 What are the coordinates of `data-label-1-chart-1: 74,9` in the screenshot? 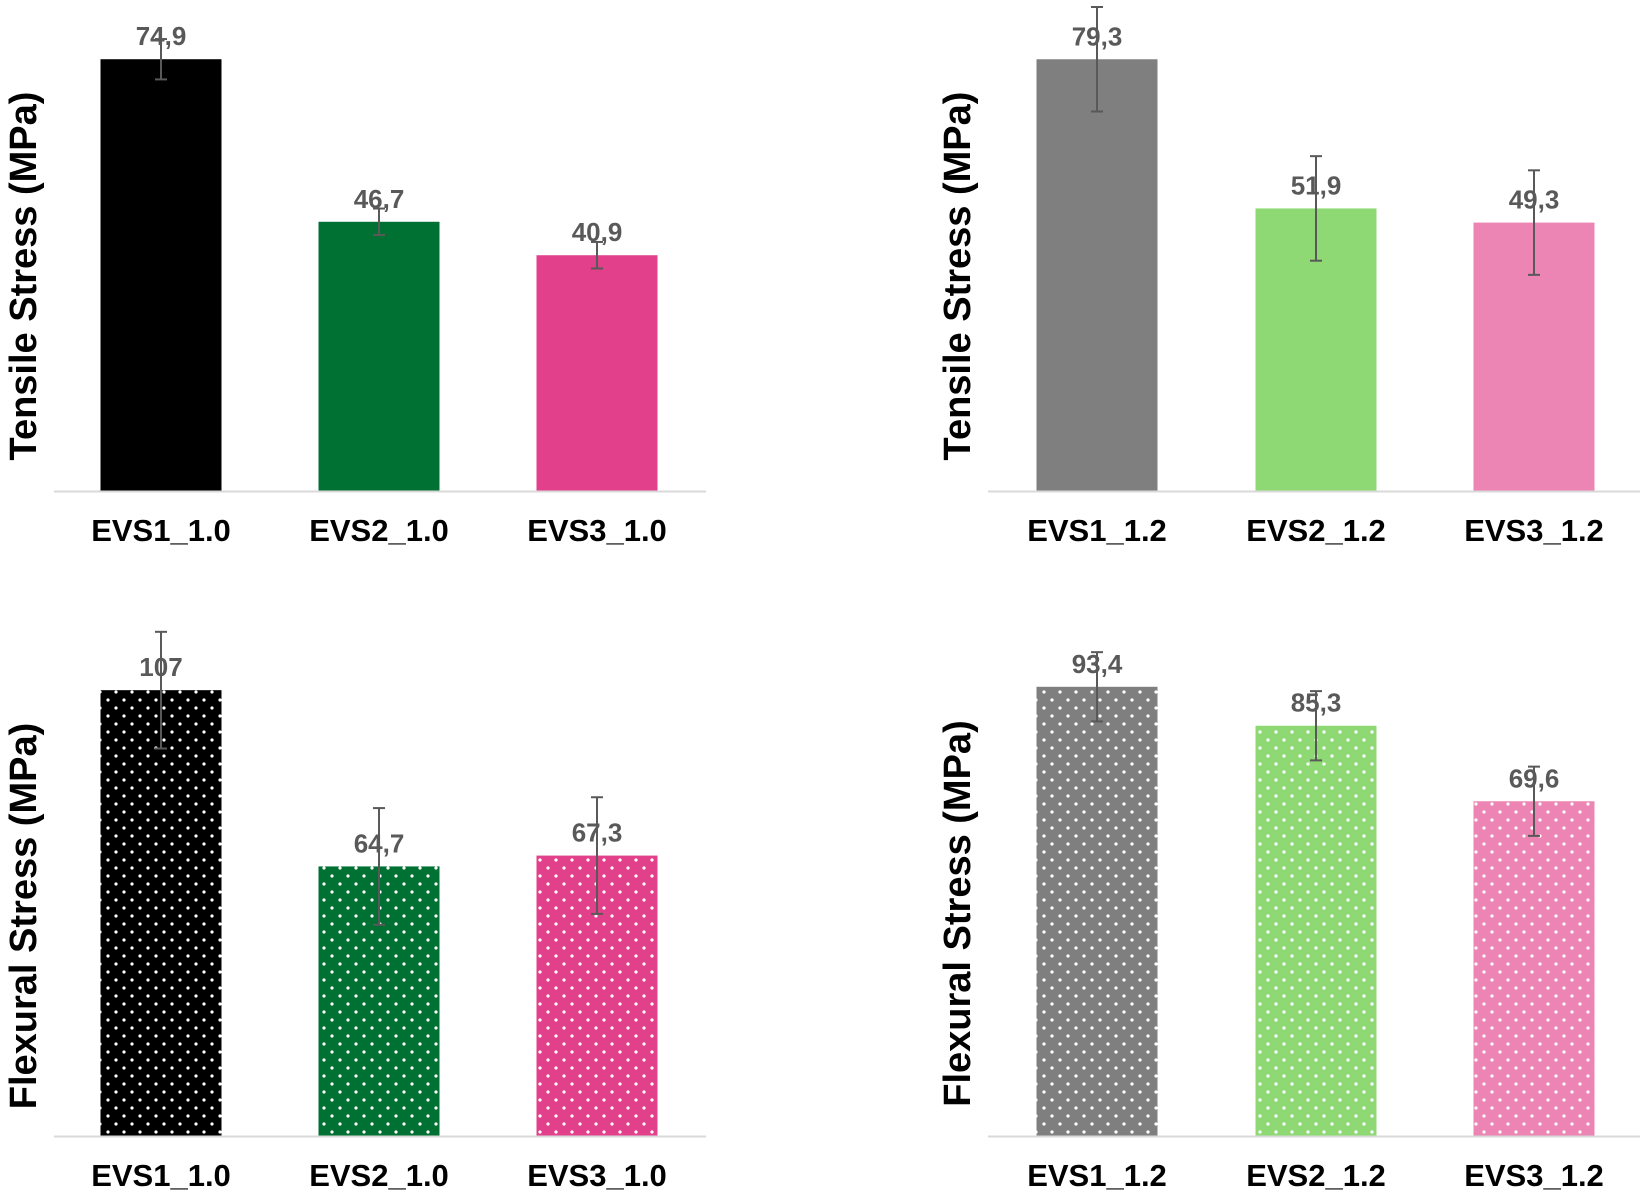 It's located at (161, 36).